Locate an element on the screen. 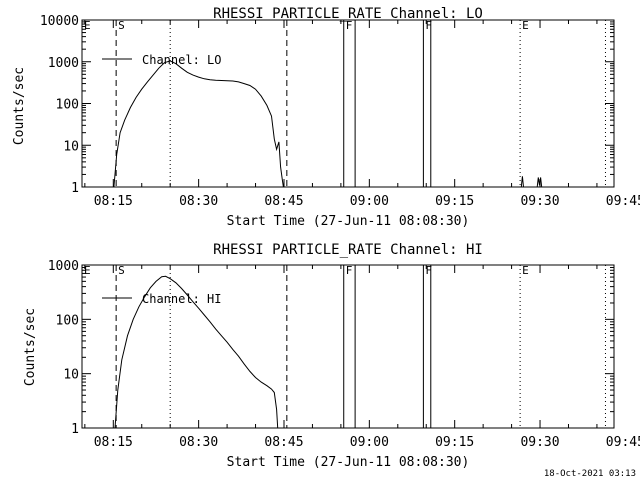  legend-label-lo: Channel: LO is located at coordinates (181, 60).